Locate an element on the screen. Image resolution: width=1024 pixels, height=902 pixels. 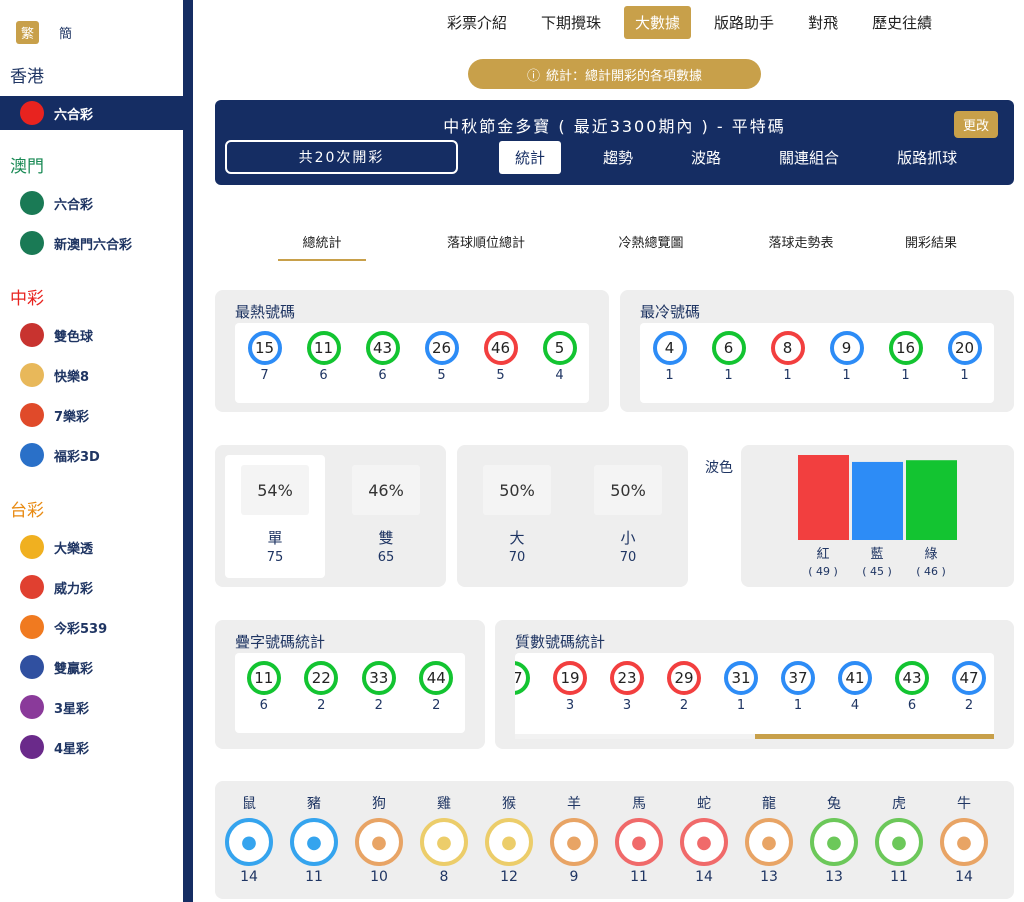
sidebar-item: 大樂透 is located at coordinates (91, 547).